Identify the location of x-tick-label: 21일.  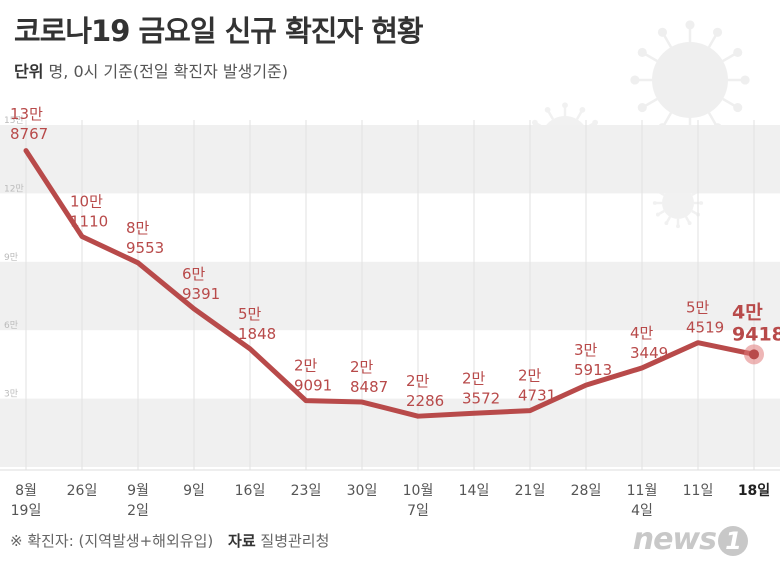
(530, 491).